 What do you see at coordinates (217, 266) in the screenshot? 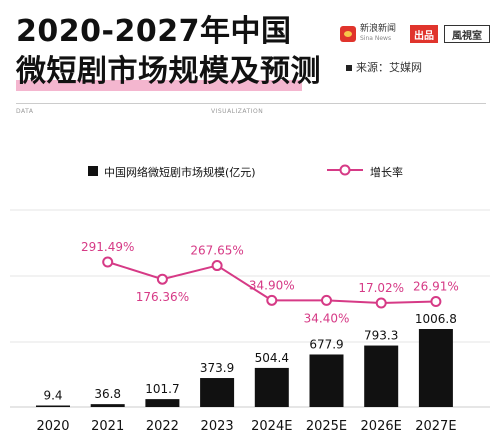
I see `growth-point-2023` at bounding box center [217, 266].